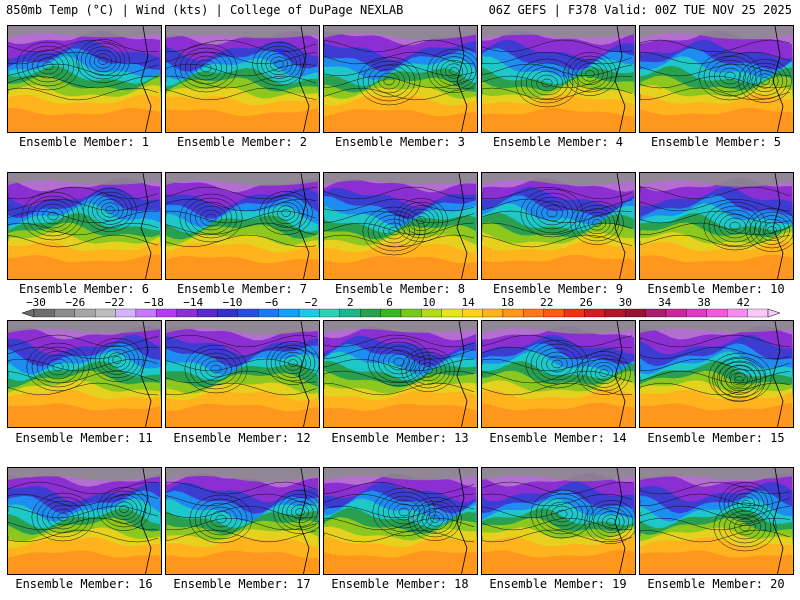 The width and height of the screenshot is (800, 600). What do you see at coordinates (400, 142) in the screenshot?
I see `ensemble-member-label: Ensemble Member: 3` at bounding box center [400, 142].